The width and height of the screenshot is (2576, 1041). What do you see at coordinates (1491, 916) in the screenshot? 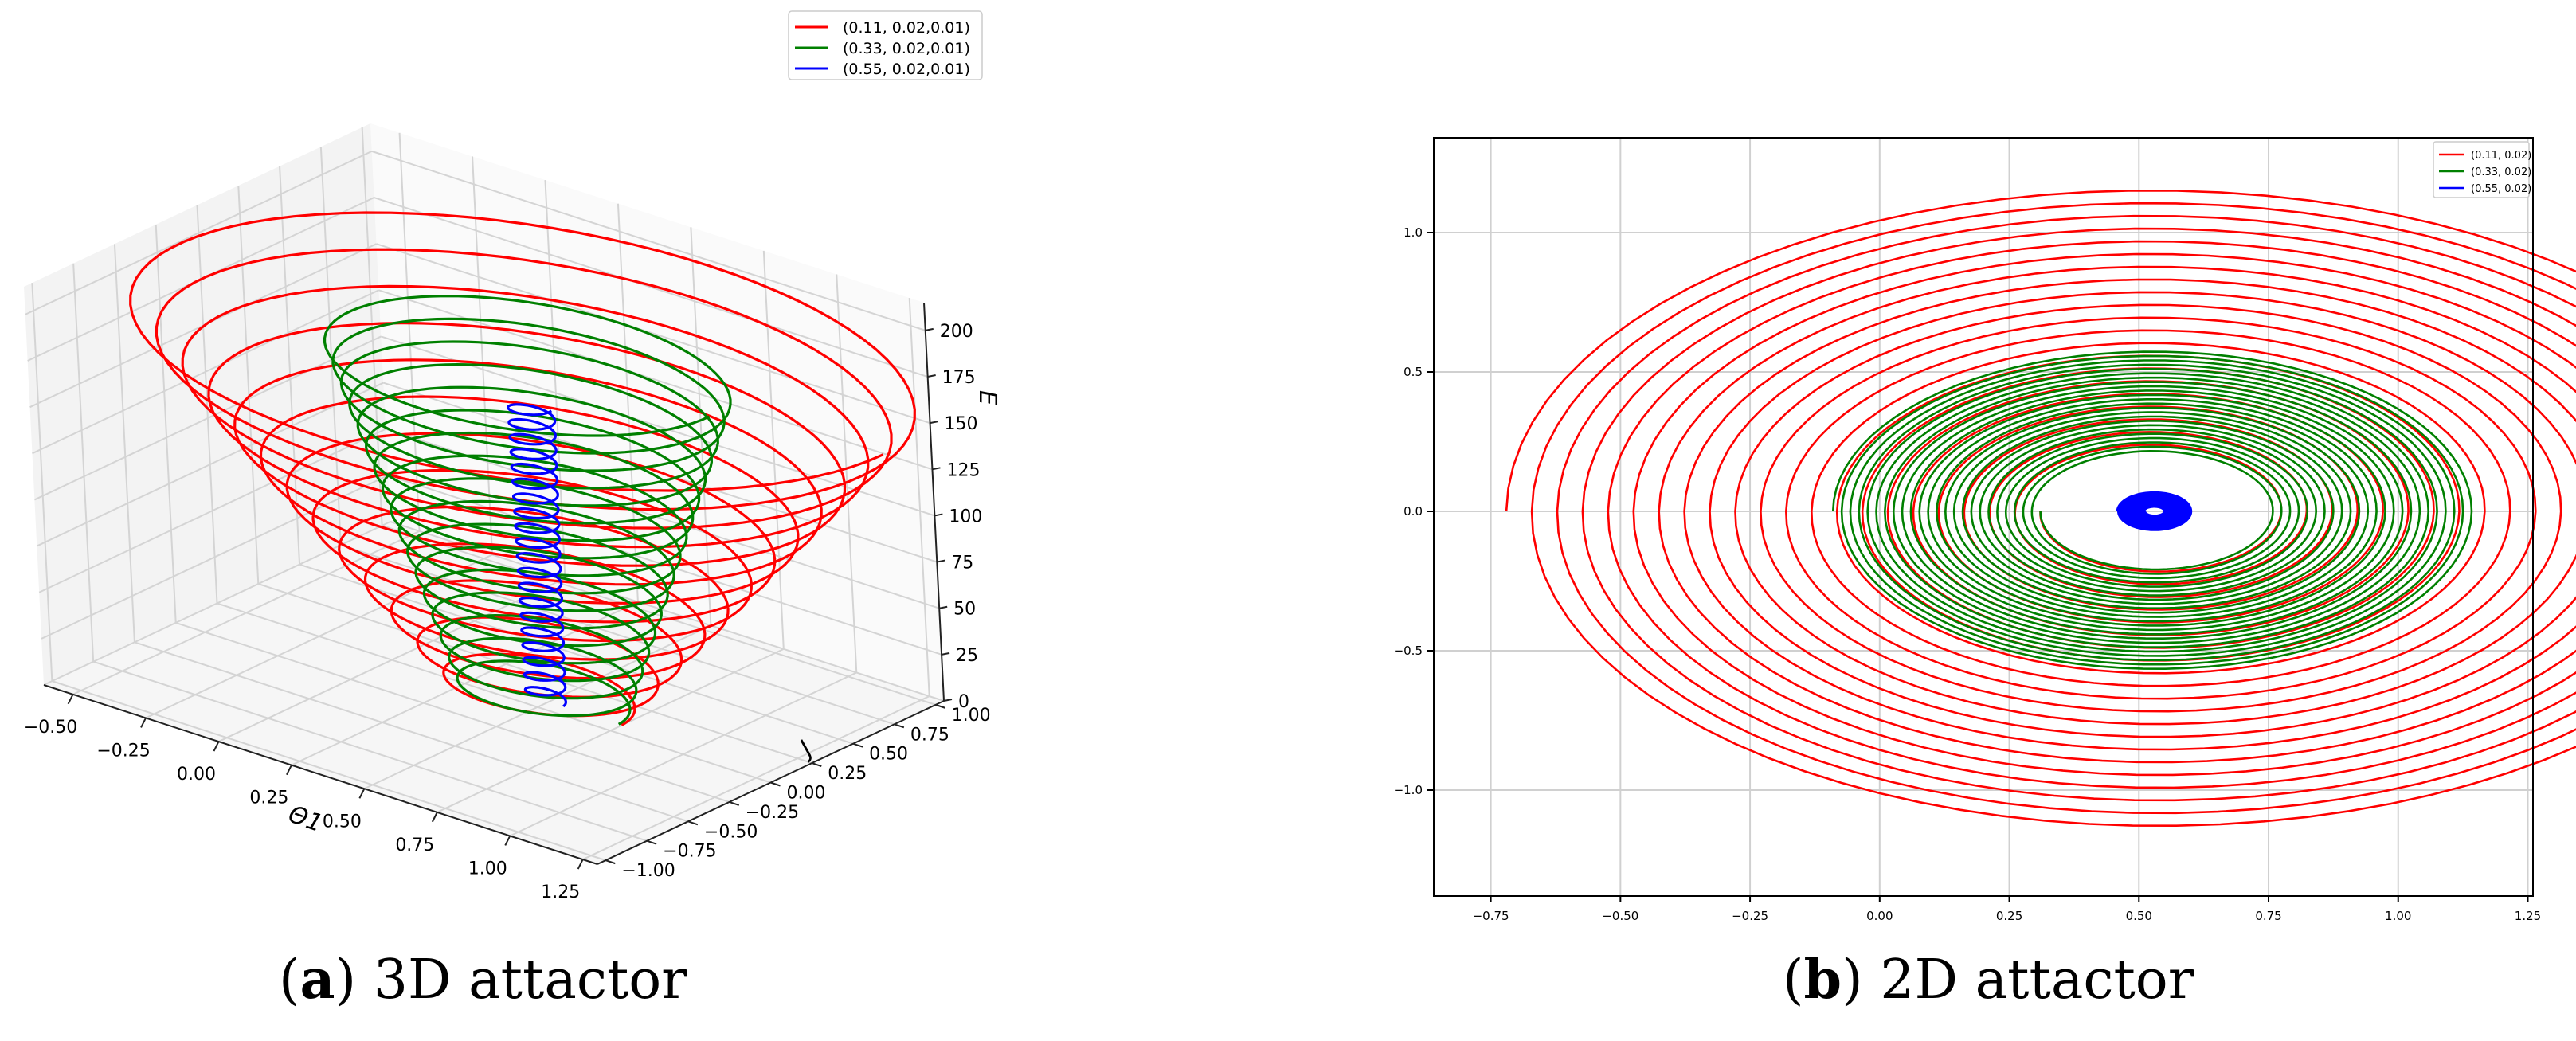
I see `x-tick-label: −0.75` at bounding box center [1491, 916].